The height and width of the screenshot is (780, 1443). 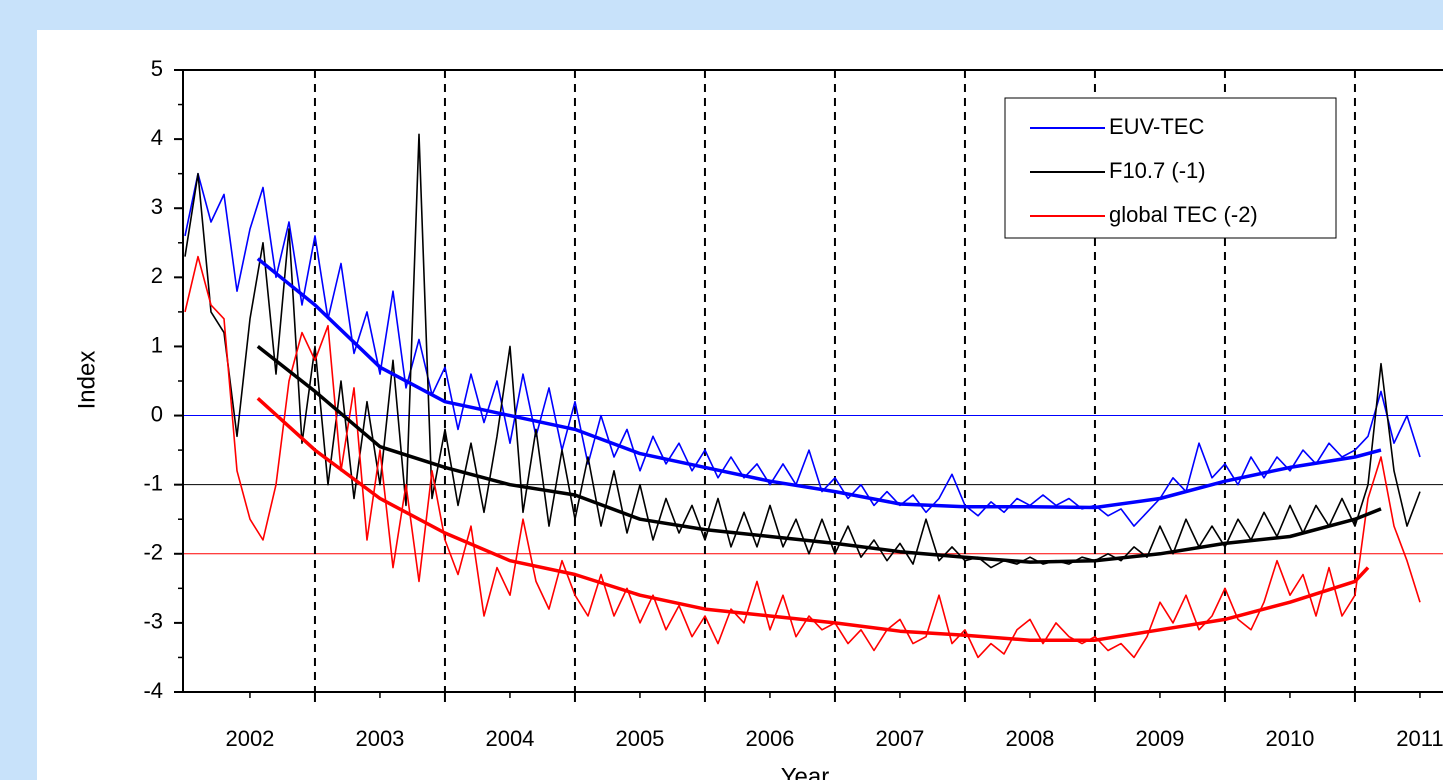 What do you see at coordinates (639, 738) in the screenshot?
I see `x-tick-label: 2005` at bounding box center [639, 738].